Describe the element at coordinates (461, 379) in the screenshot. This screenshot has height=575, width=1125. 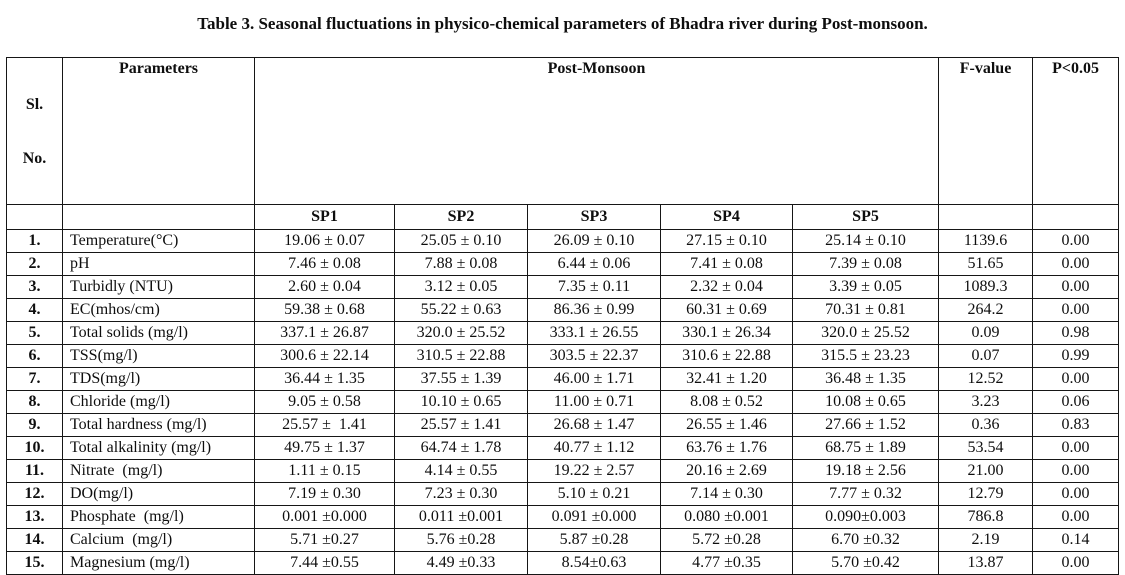
I see `sp2-value-cell: 37.55 ± 1.39` at that location.